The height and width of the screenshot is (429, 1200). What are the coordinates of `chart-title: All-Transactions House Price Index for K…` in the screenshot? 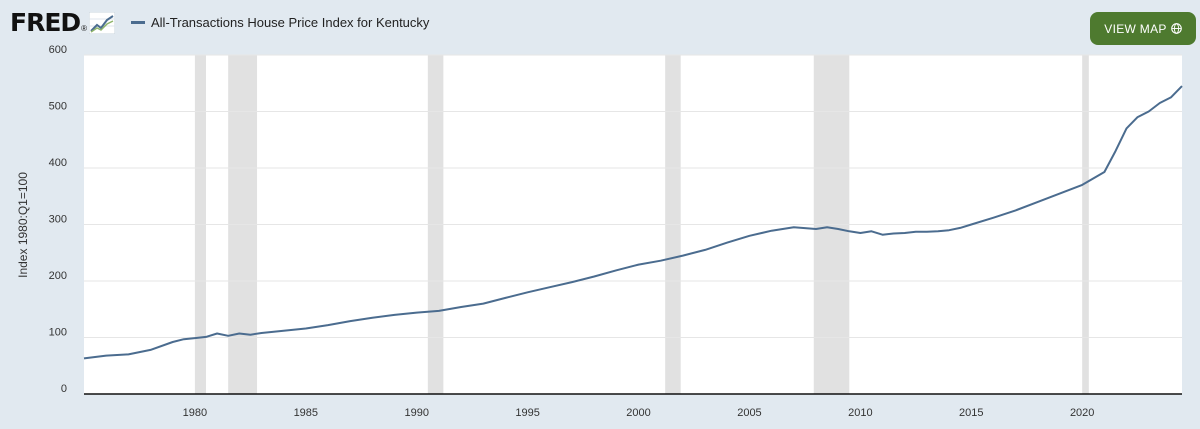 It's located at (290, 22).